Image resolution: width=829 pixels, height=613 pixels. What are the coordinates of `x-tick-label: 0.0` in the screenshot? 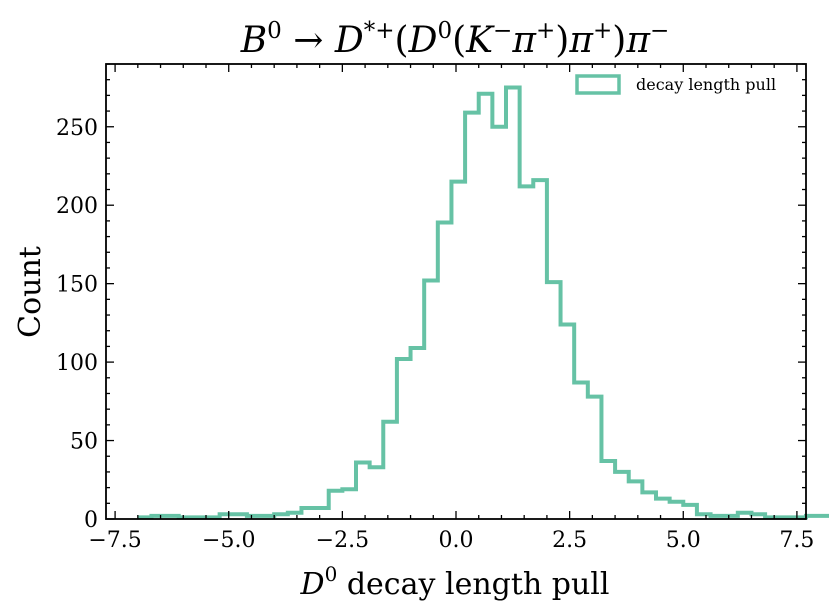 It's located at (456, 540).